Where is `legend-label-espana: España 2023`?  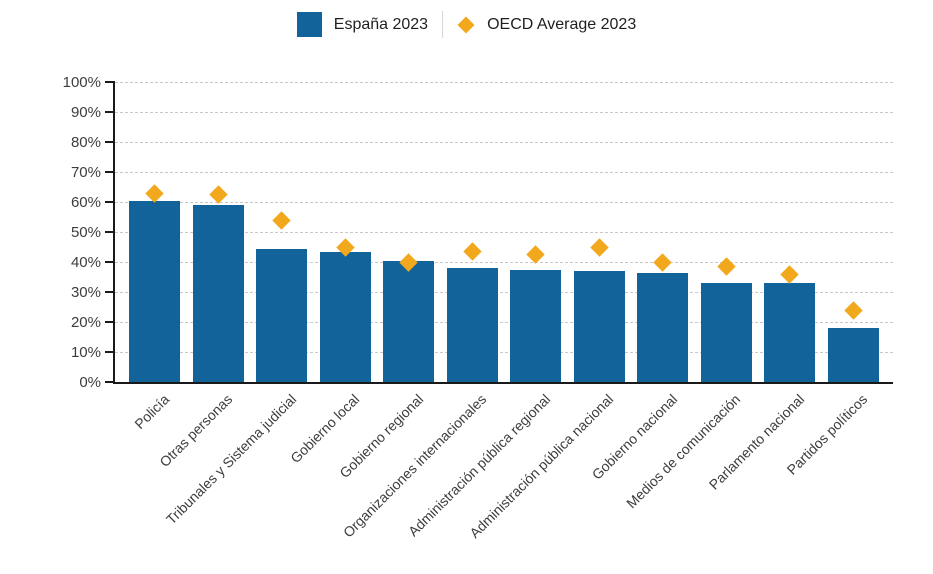 legend-label-espana: España 2023 is located at coordinates (381, 24).